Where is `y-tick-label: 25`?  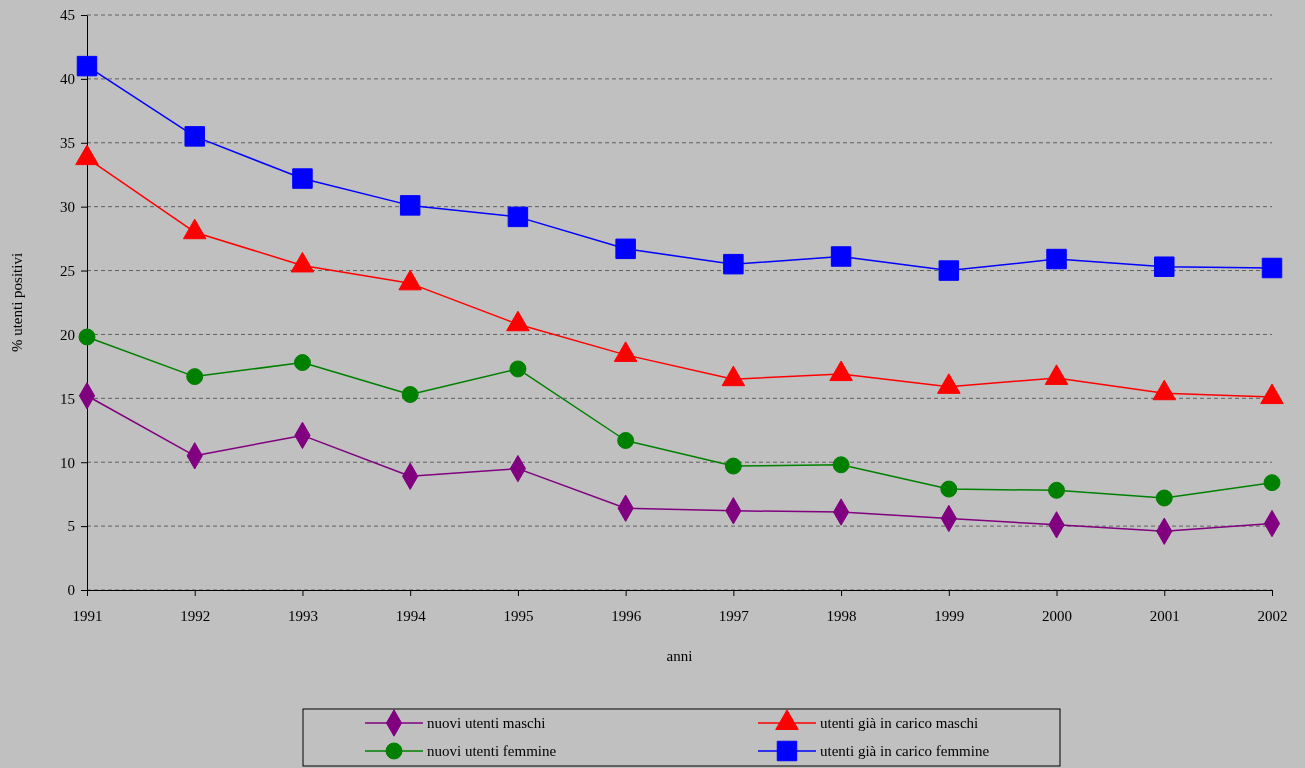
y-tick-label: 25 is located at coordinates (67, 270).